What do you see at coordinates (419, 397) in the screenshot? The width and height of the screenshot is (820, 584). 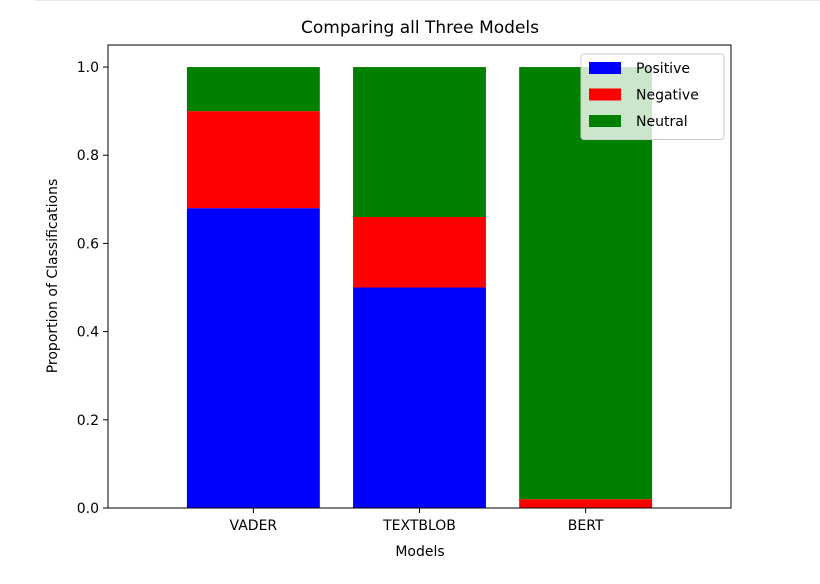 I see `bar-positive-textblob` at bounding box center [419, 397].